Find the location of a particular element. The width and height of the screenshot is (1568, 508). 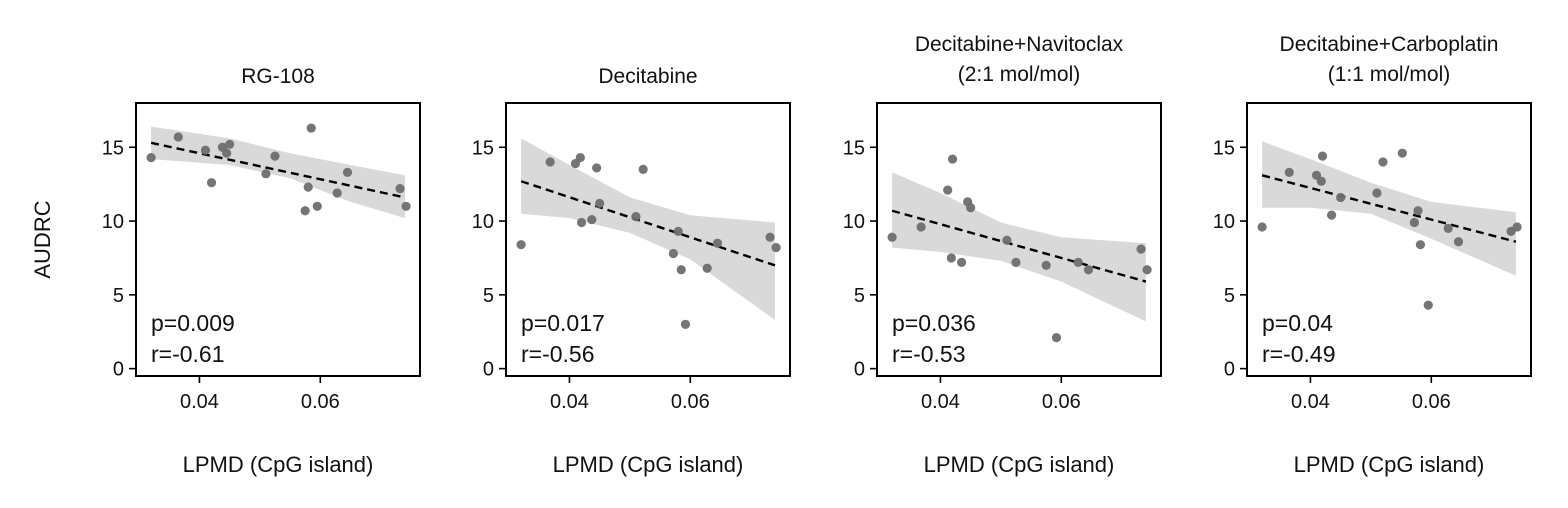

panel-title: Decitabine is located at coordinates (647, 76).